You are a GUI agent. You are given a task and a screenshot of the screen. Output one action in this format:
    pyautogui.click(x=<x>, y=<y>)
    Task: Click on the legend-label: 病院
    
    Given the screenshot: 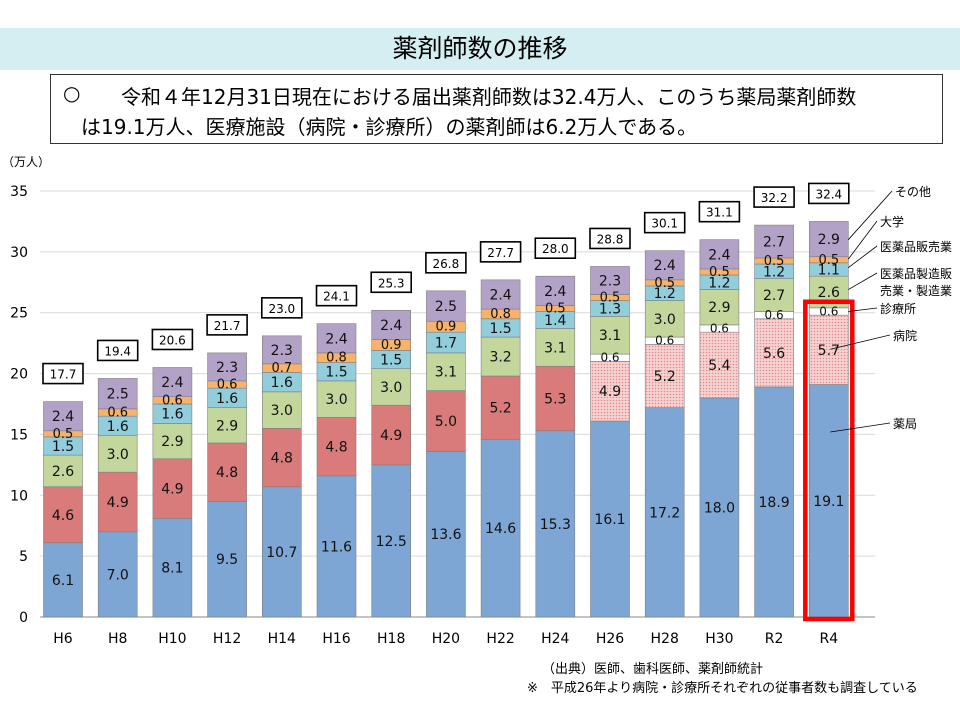 What is the action you would take?
    pyautogui.click(x=905, y=335)
    